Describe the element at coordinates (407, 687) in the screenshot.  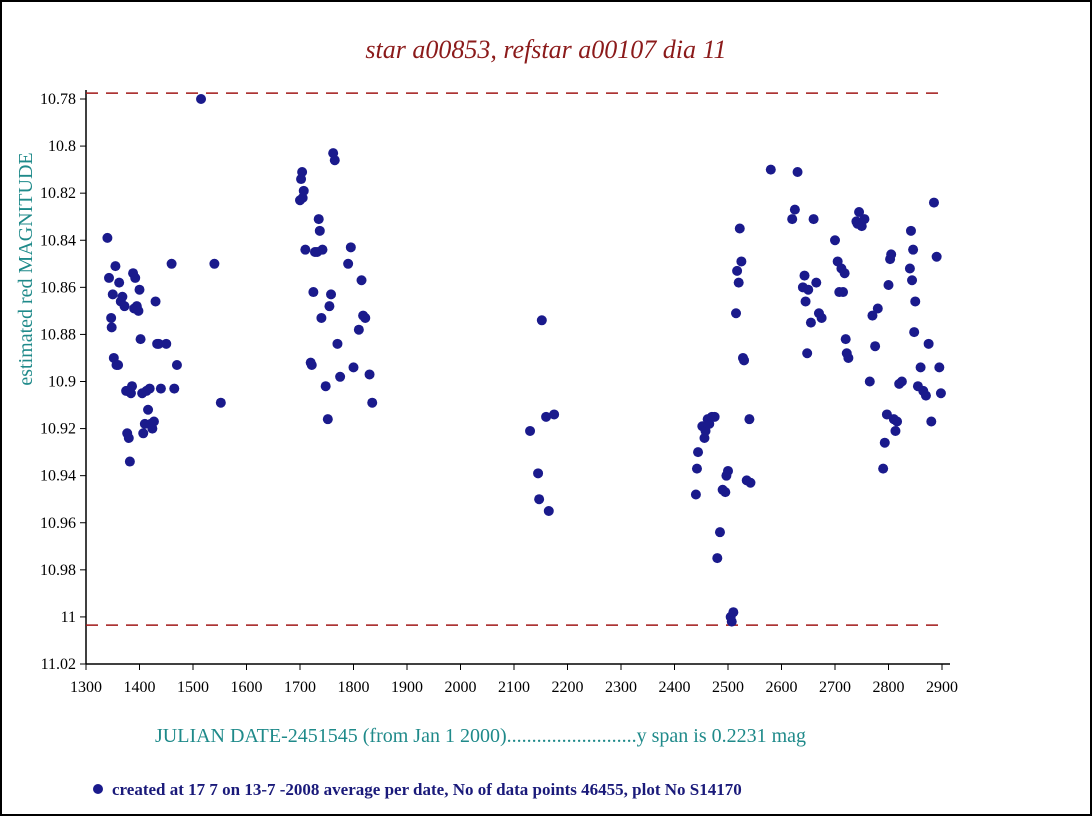
I see `x-tick-label: 1900` at that location.